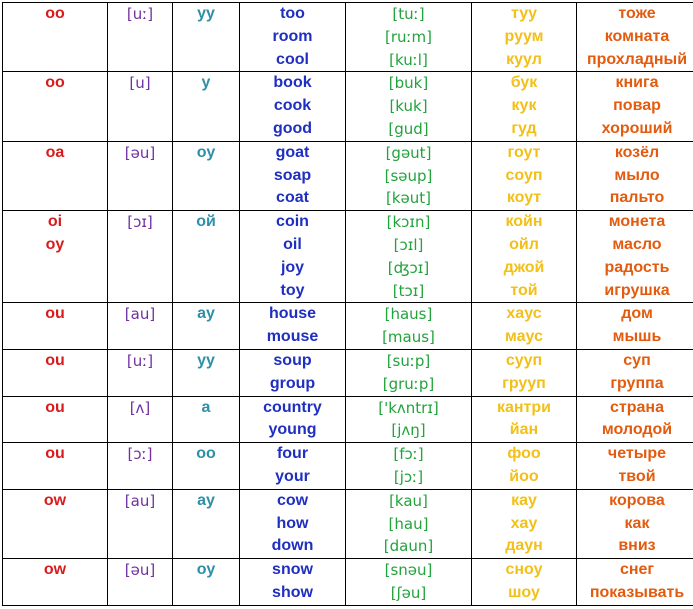 The width and height of the screenshot is (693, 609). What do you see at coordinates (206, 83) in the screenshot?
I see `russian-sound: у` at bounding box center [206, 83].